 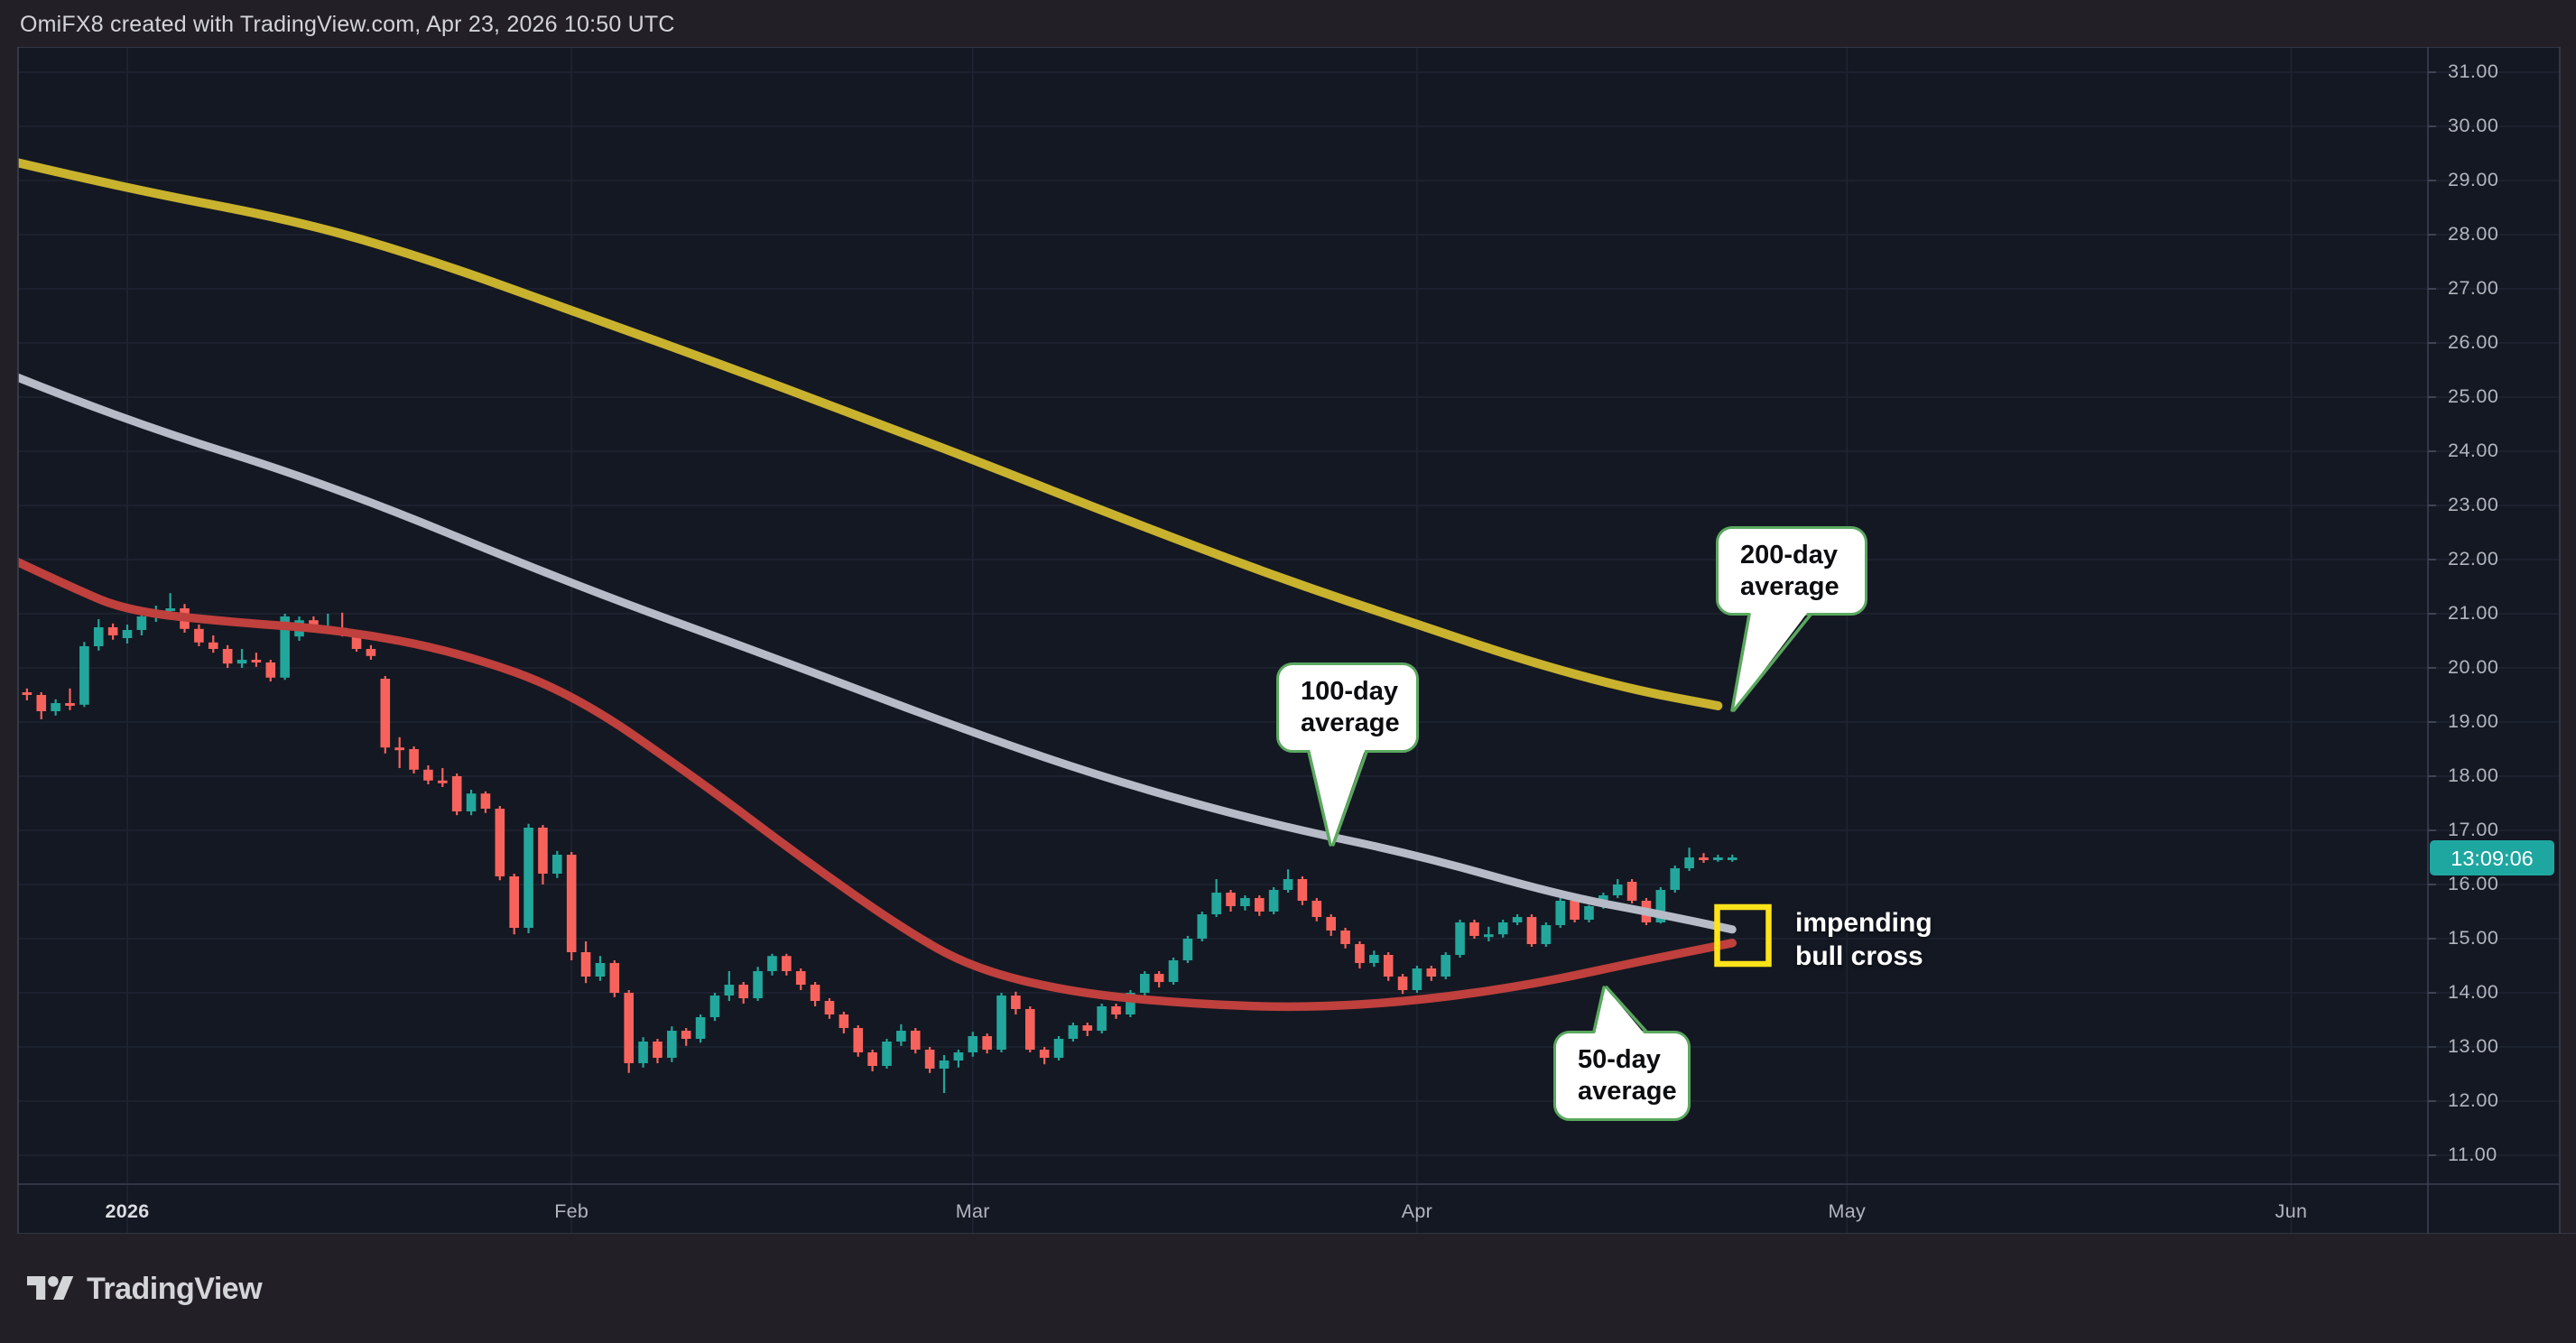 What do you see at coordinates (2473, 505) in the screenshot?
I see `price-tick-label: 23.00` at bounding box center [2473, 505].